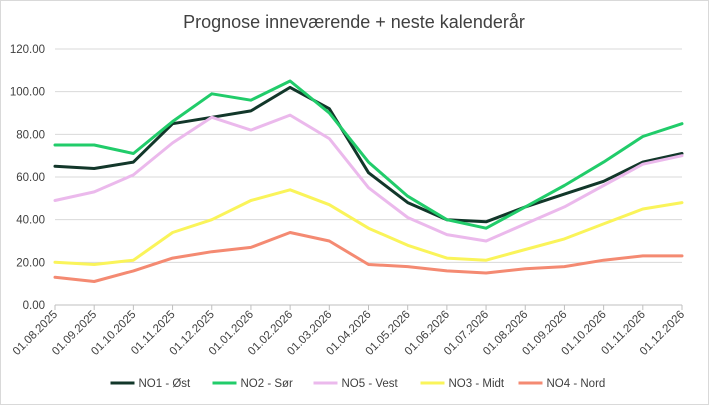 This screenshot has width=709, height=405. What do you see at coordinates (27, 93) in the screenshot?
I see `y-tick-label: 100.00` at bounding box center [27, 93].